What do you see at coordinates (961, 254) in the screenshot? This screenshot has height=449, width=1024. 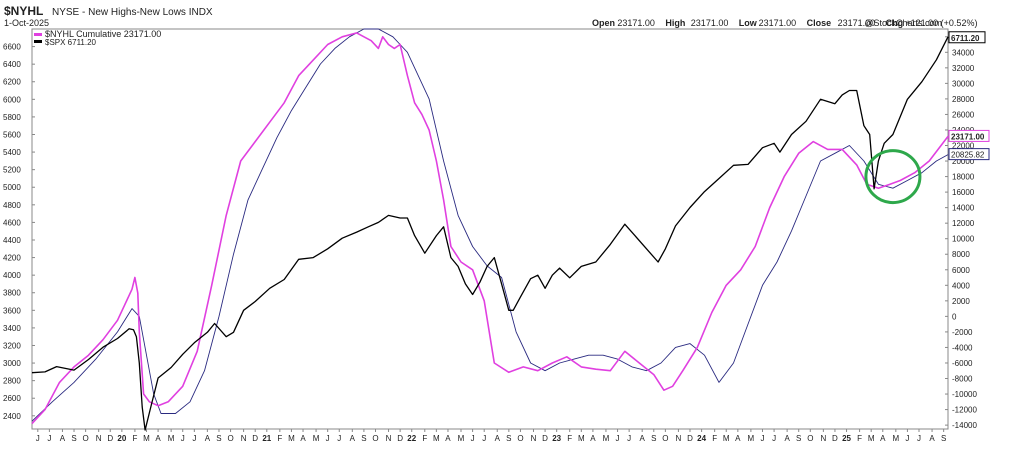 I see `right-tick-label: 8000` at bounding box center [961, 254].